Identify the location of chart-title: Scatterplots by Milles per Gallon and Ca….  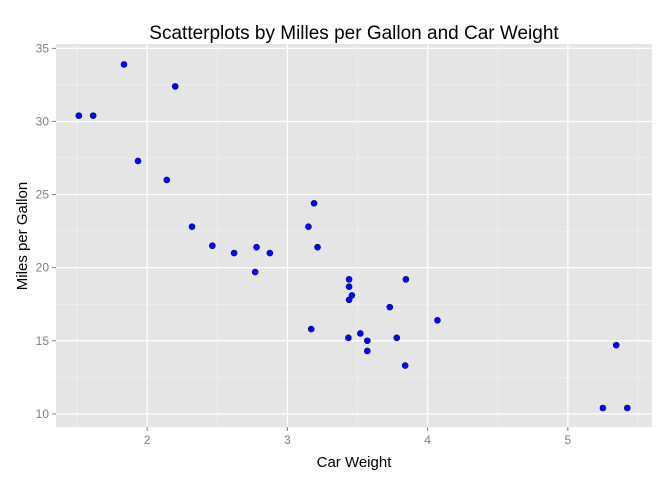
(354, 33).